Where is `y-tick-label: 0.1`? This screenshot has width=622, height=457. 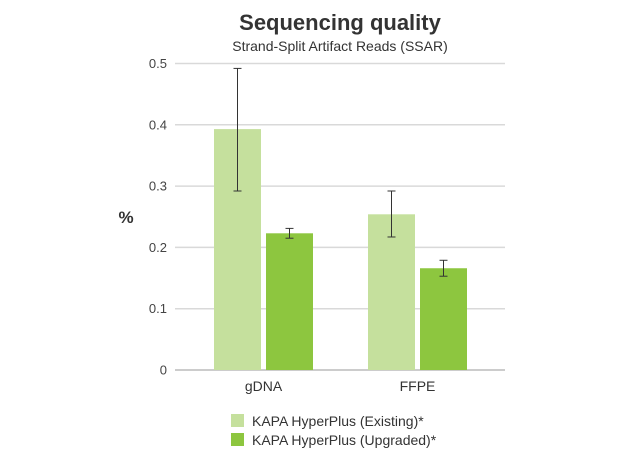 y-tick-label: 0.1 is located at coordinates (158, 308).